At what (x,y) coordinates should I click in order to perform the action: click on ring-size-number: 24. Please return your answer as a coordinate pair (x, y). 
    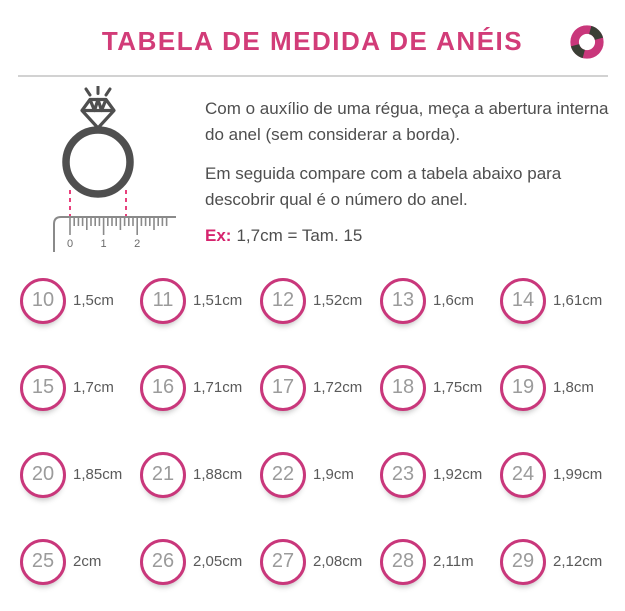
    Looking at the image, I should click on (523, 474).